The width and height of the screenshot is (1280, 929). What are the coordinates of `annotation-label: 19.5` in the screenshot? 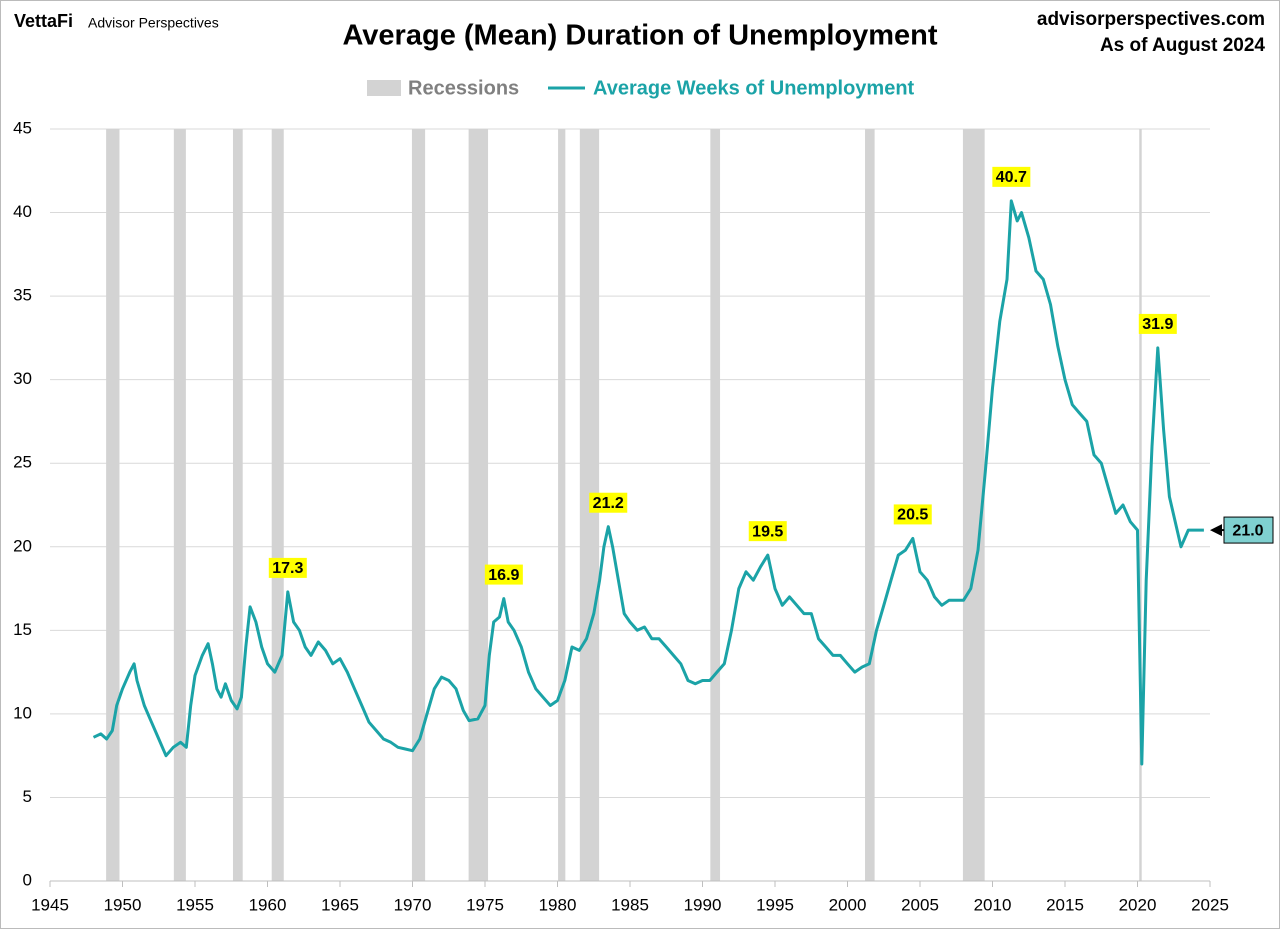 It's located at (767, 531).